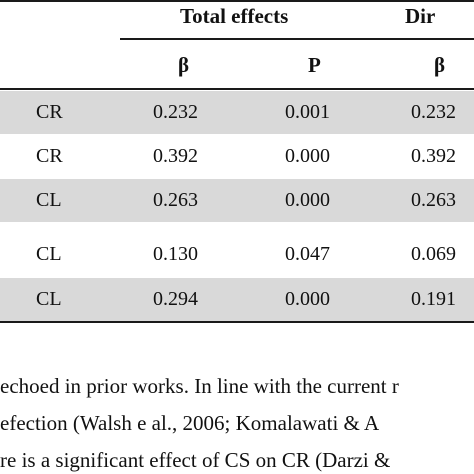 Image resolution: width=474 pixels, height=474 pixels. Describe the element at coordinates (433, 254) in the screenshot. I see `cell-direct-beta: 0.069` at that location.